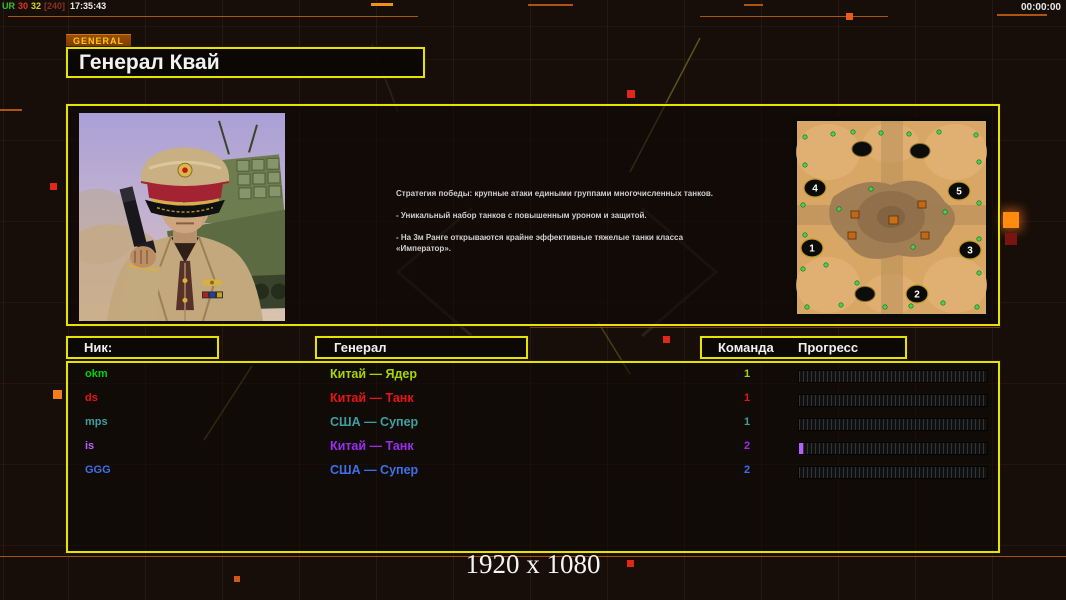 This screenshot has height=600, width=1066. What do you see at coordinates (828, 347) in the screenshot?
I see `progress-header-label: Прогресс` at bounding box center [828, 347].